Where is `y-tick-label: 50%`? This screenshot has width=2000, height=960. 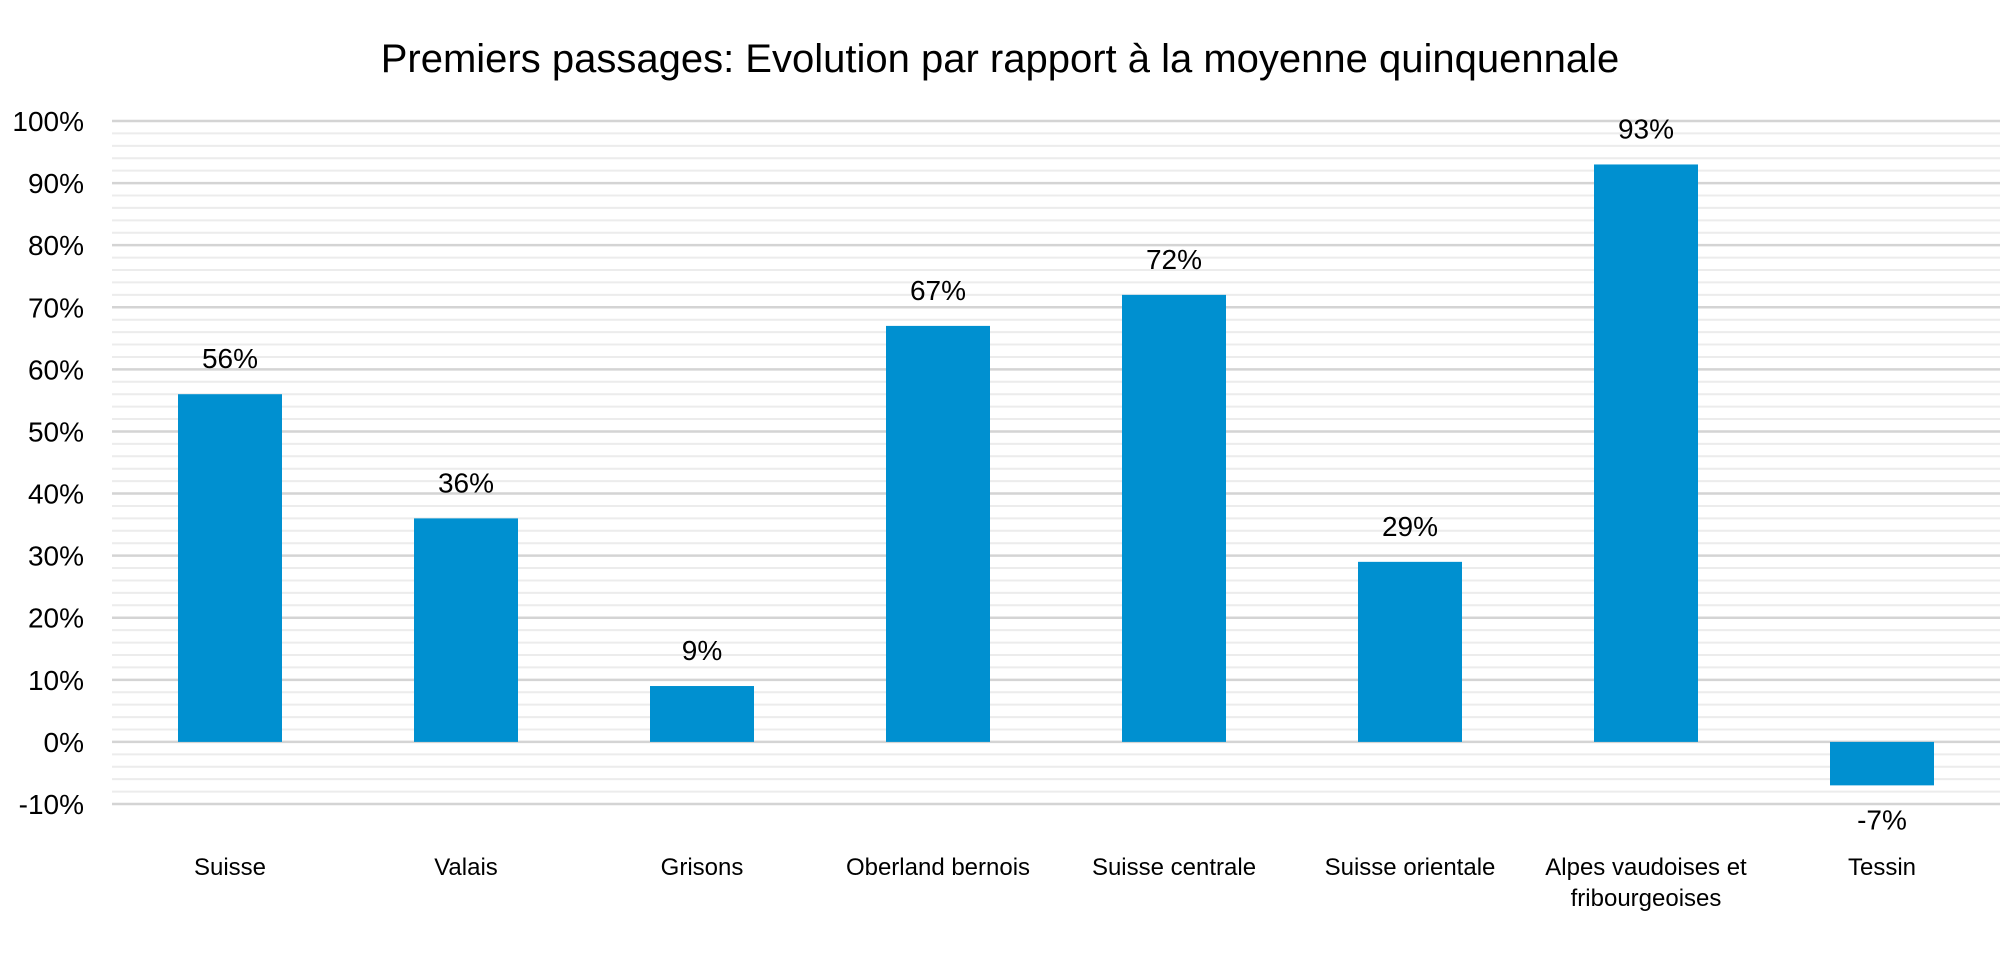 y-tick-label: 50% is located at coordinates (56, 431).